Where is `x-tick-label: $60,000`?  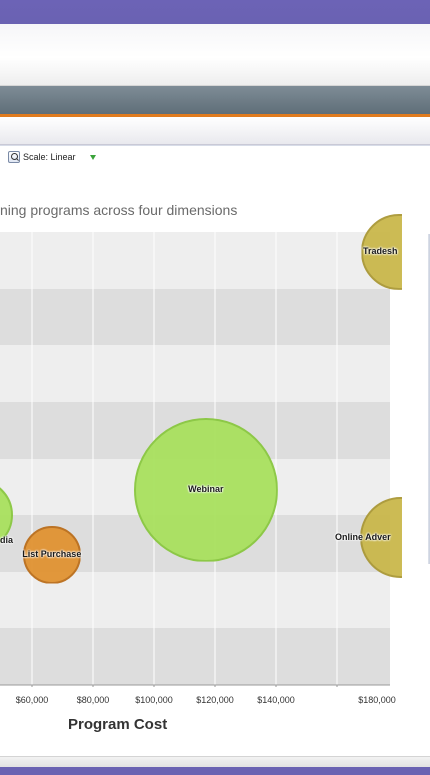 x-tick-label: $60,000 is located at coordinates (32, 700).